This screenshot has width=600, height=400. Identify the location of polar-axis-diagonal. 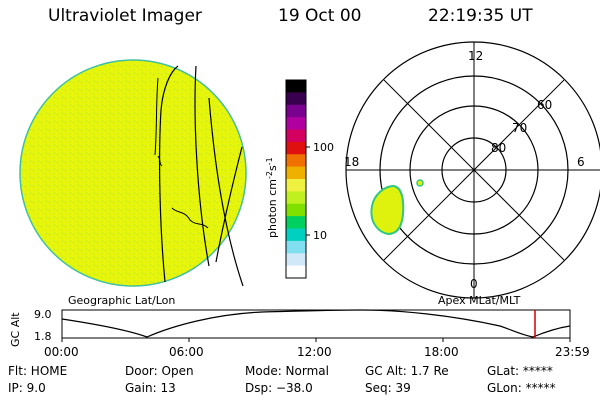
(474, 170).